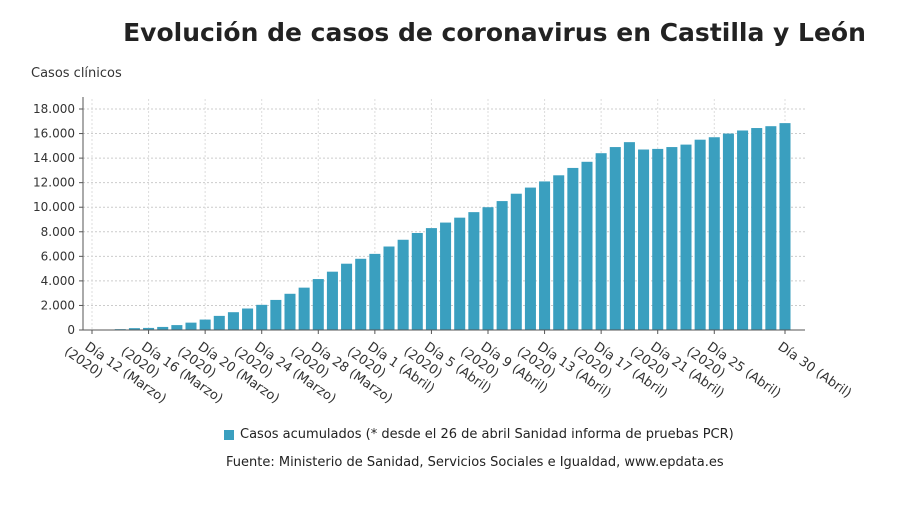 Image resolution: width=899 pixels, height=510 pixels. I want to click on y-tick-label: 4.000, so click(58, 281).